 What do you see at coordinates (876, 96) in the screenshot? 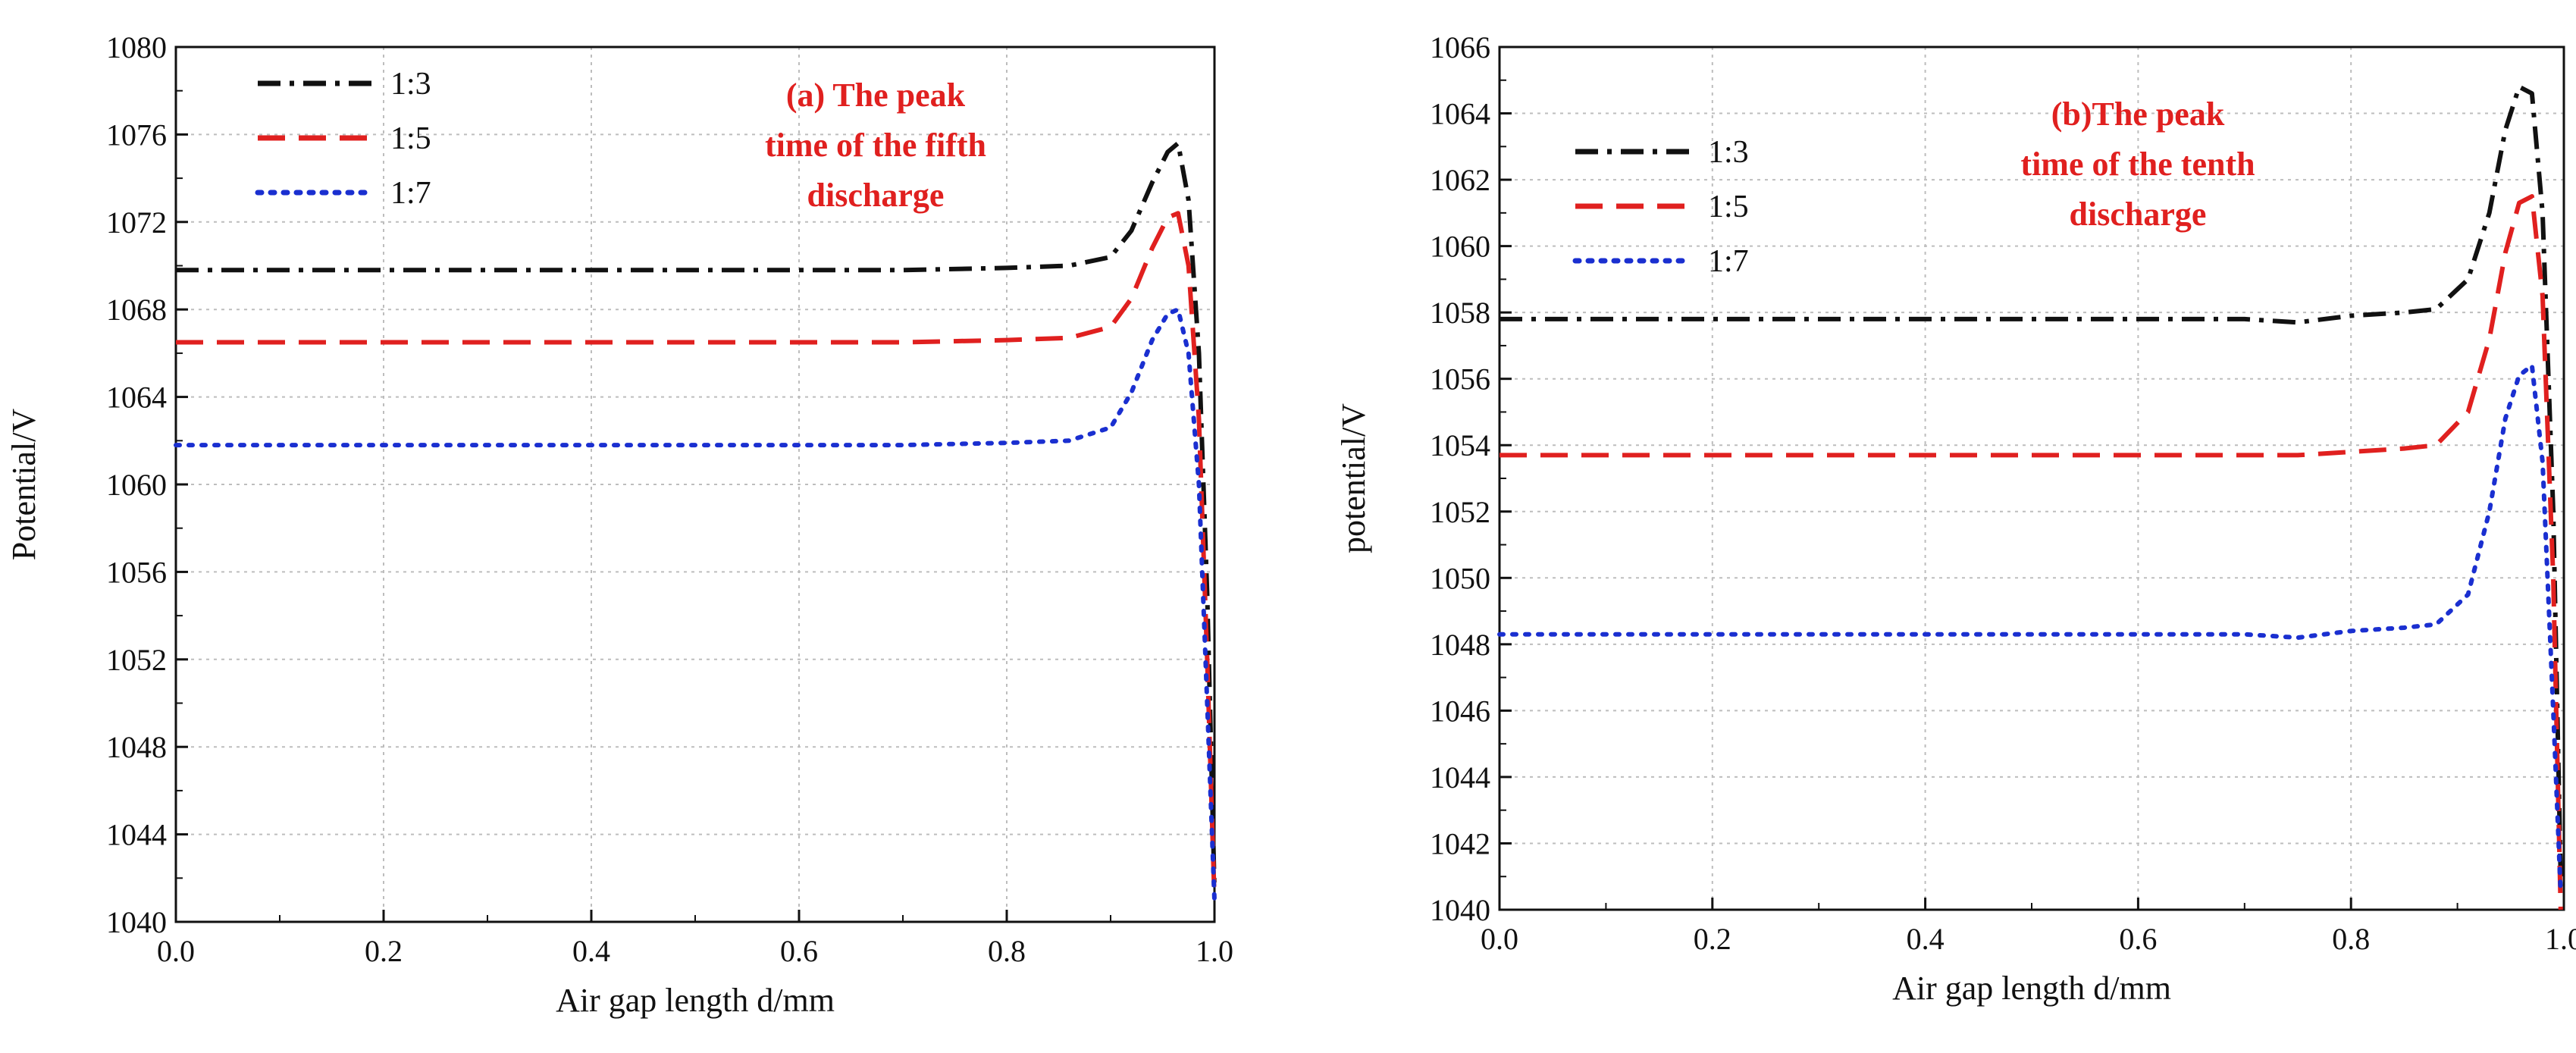
I see `annotation-text: (a) The peak` at bounding box center [876, 96].